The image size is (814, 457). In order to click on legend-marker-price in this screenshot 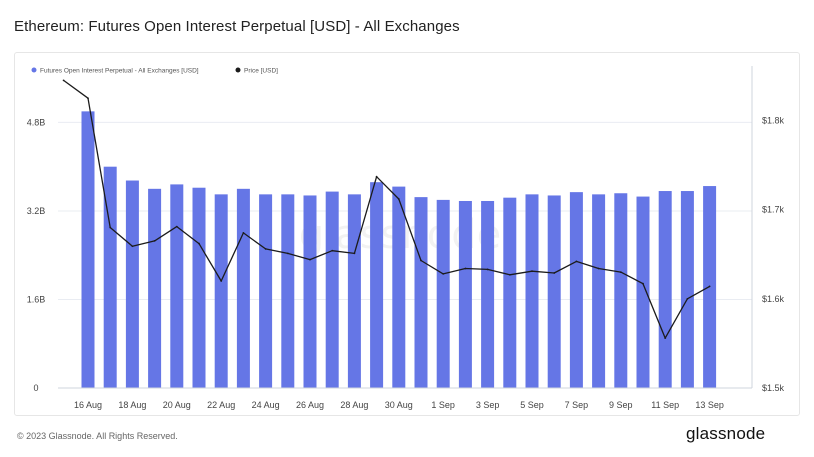, I will do `click(238, 70)`.